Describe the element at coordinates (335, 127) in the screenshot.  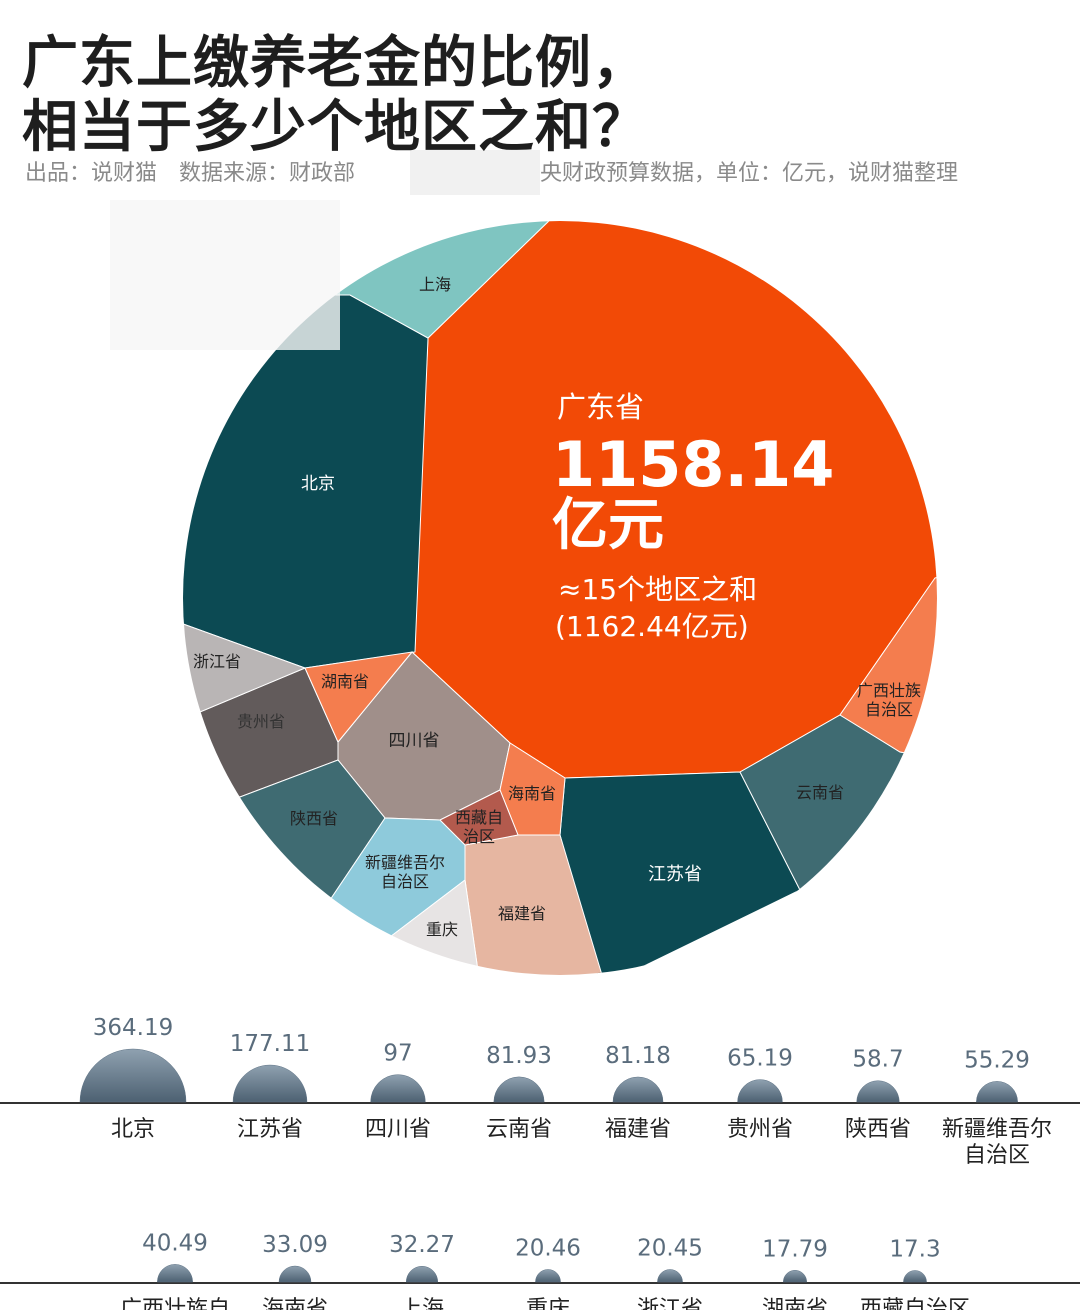
I see `title: 相当于多少个地区之和？` at that location.